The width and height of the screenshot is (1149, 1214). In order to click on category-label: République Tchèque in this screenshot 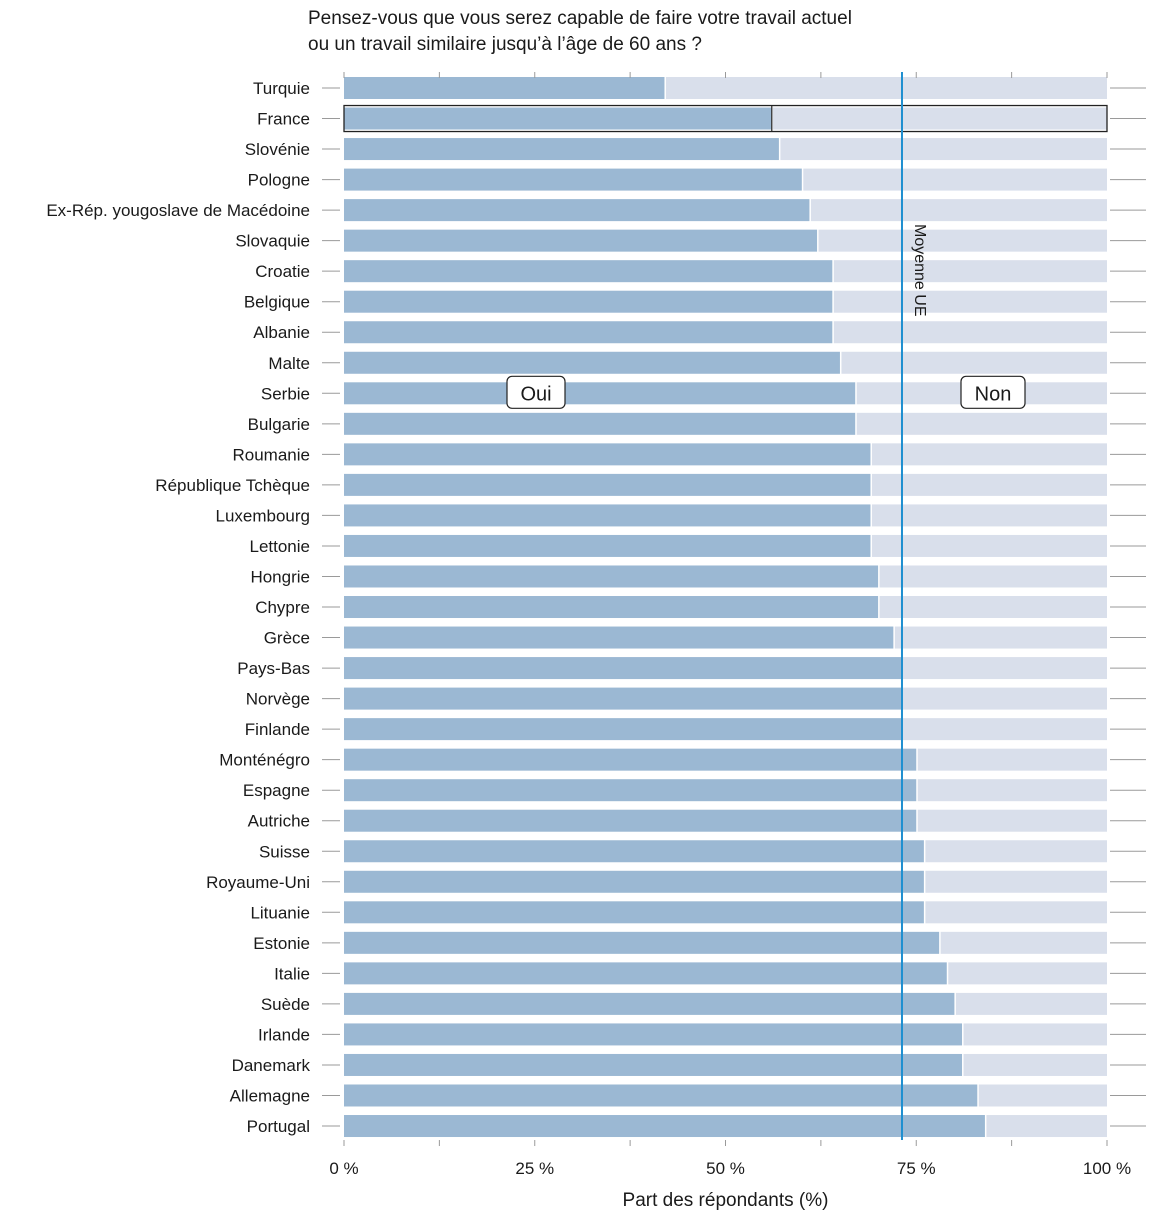, I will do `click(232, 485)`.